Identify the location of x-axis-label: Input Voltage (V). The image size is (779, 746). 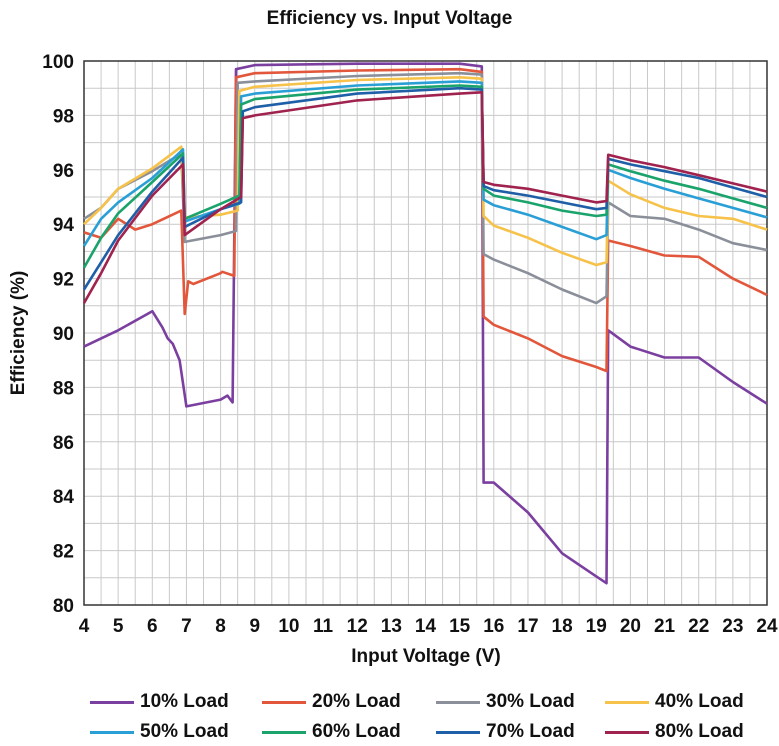
(426, 656).